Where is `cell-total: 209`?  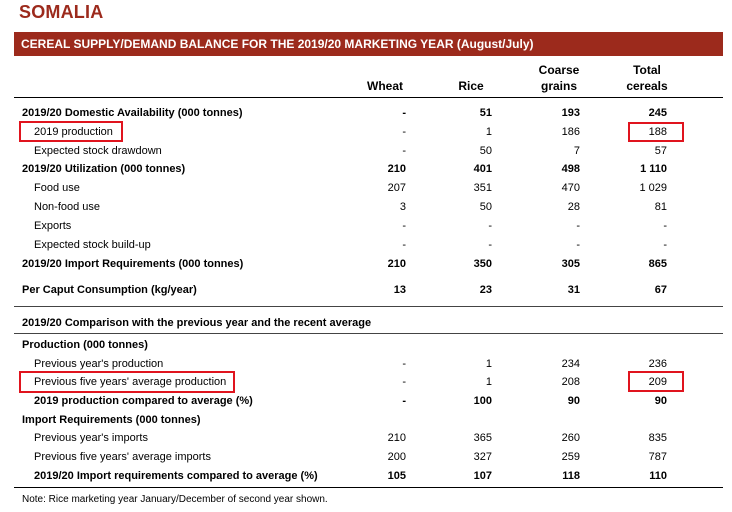
cell-total: 209 is located at coordinates (657, 382).